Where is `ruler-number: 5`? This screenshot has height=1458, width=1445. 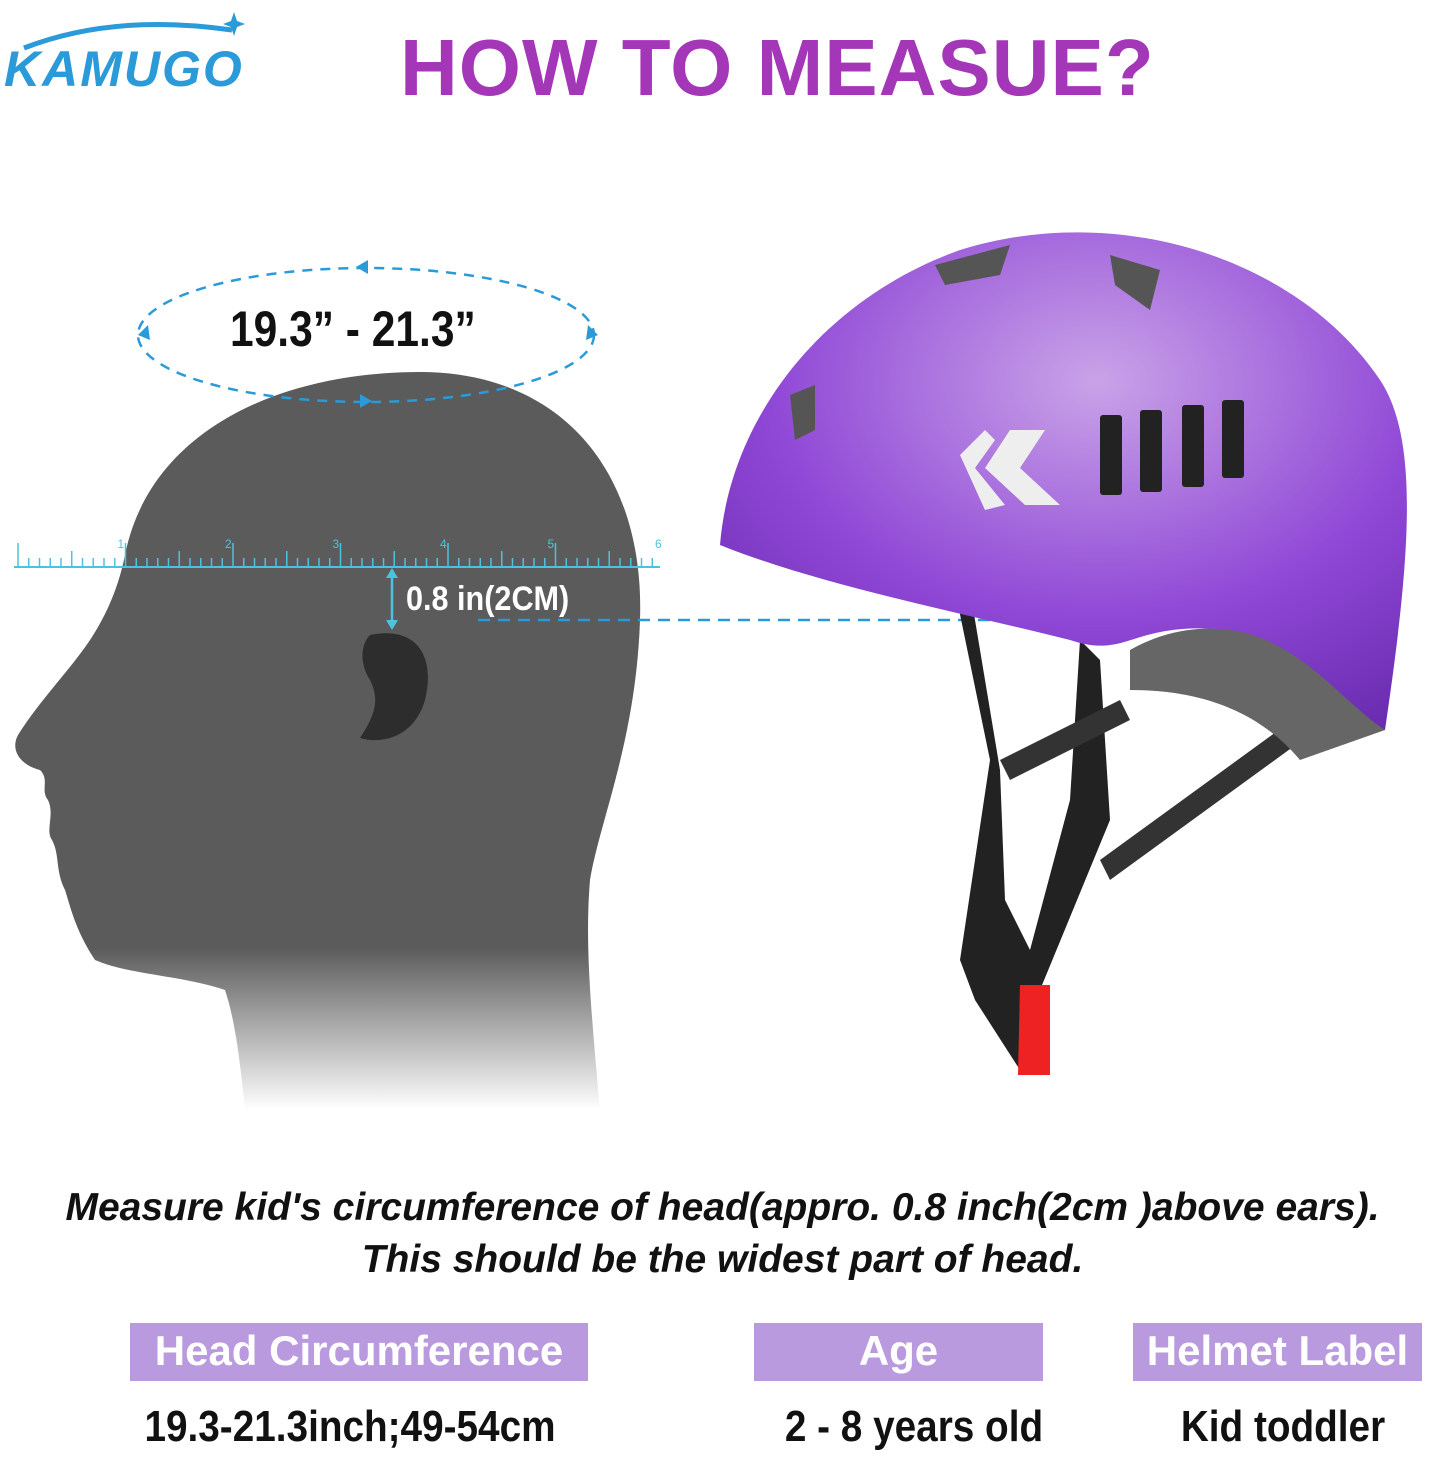
ruler-number: 5 is located at coordinates (551, 544).